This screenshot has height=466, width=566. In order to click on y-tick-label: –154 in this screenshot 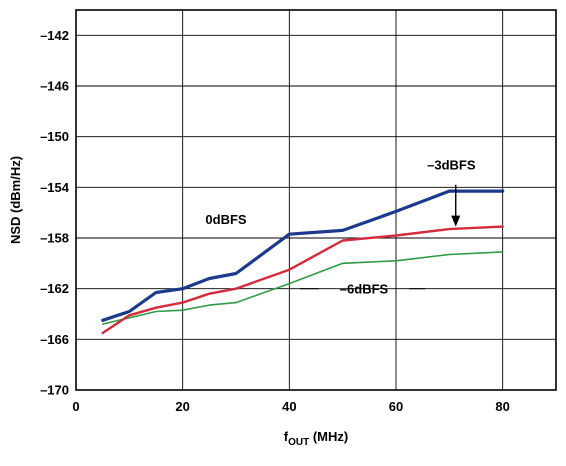, I will do `click(55, 187)`.